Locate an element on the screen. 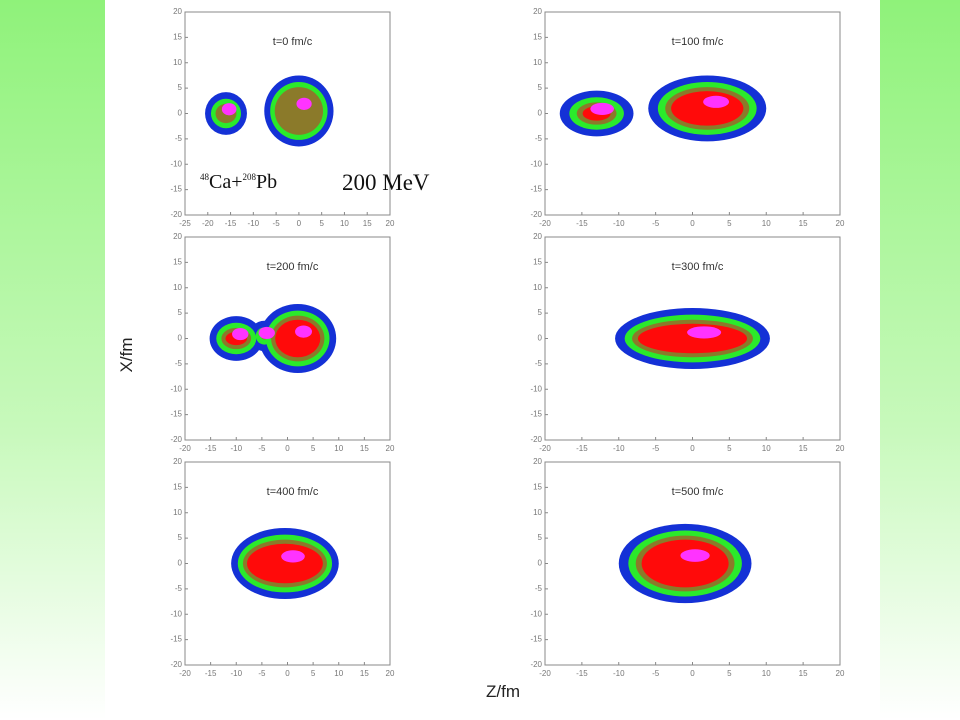 This screenshot has width=960, height=720. panel-title: t=0 fm/c is located at coordinates (293, 42).